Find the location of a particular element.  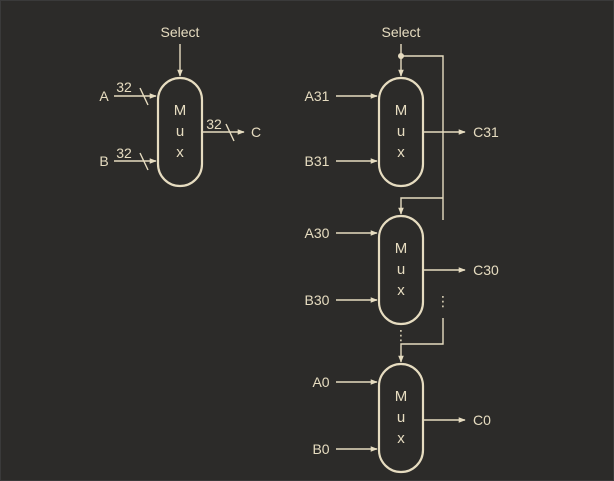

input-a30-label: A30 is located at coordinates (317, 233).